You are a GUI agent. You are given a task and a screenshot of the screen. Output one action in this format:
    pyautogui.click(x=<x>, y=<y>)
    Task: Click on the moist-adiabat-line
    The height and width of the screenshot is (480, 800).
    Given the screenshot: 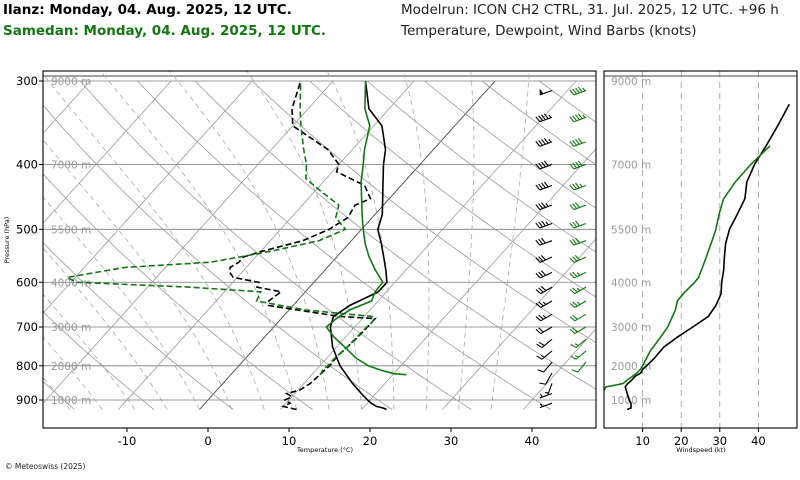 What is the action you would take?
    pyautogui.click(x=510, y=240)
    